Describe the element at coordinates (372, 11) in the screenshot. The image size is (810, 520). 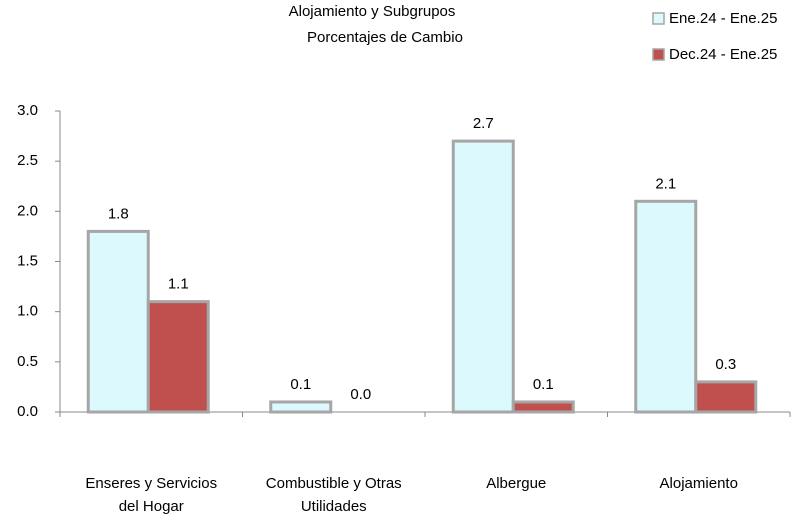
I see `chart-title: Alojamiento y Subgrupos` at that location.